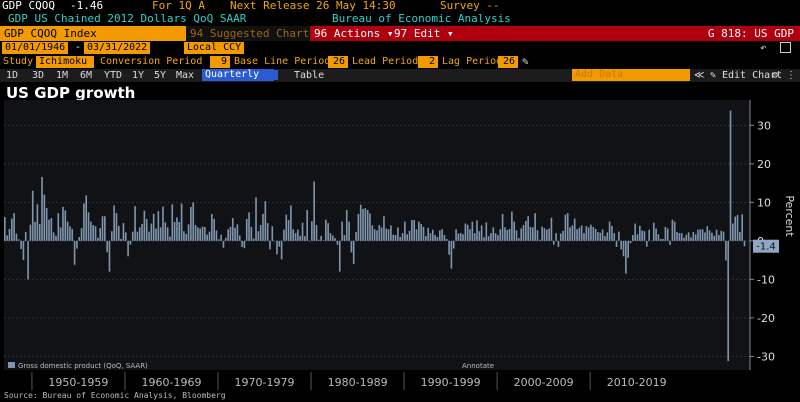  What do you see at coordinates (253, 33) in the screenshot?
I see `suggested-charts-button: 94 Suggested Charts` at bounding box center [253, 33].